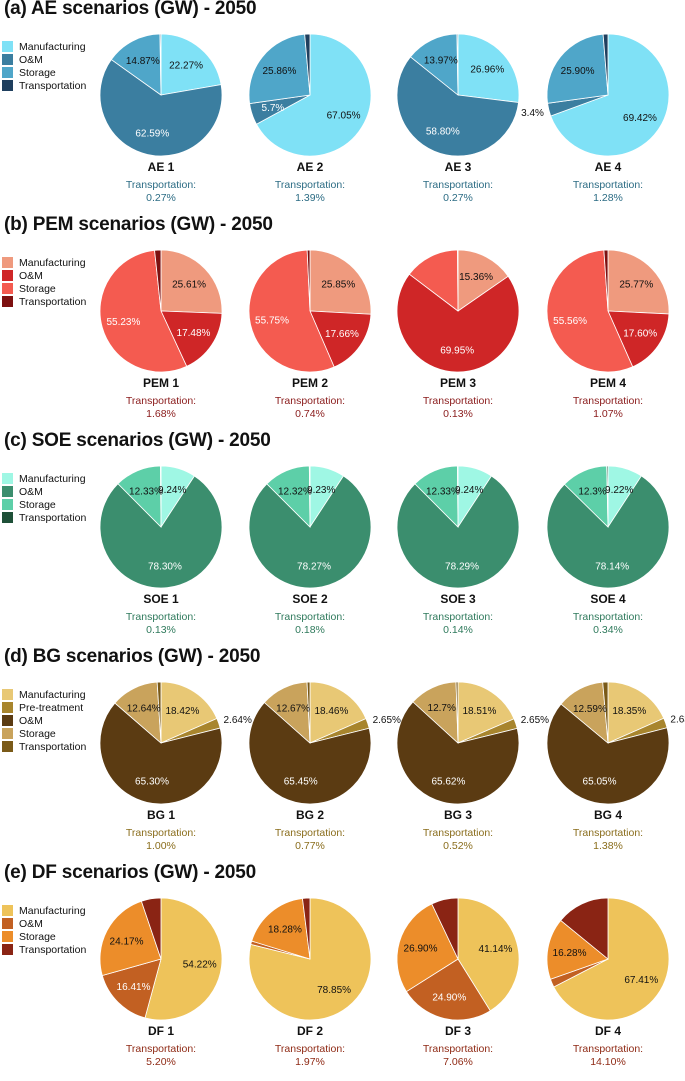 The height and width of the screenshot is (1081, 685). Describe the element at coordinates (161, 959) in the screenshot. I see `pie-chart: 54.22% 16.41% 24.17%` at that location.